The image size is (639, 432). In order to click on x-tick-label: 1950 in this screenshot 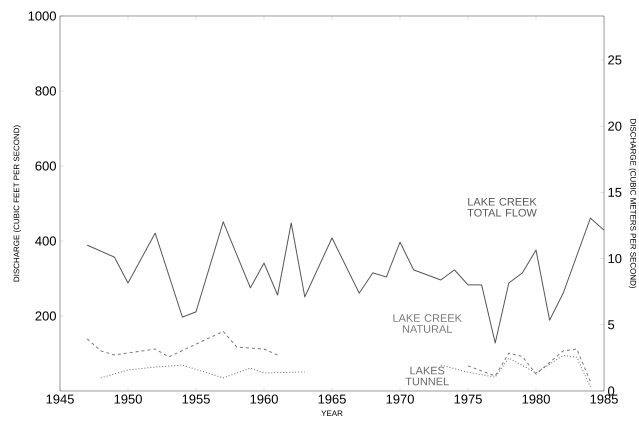, I will do `click(128, 399)`.